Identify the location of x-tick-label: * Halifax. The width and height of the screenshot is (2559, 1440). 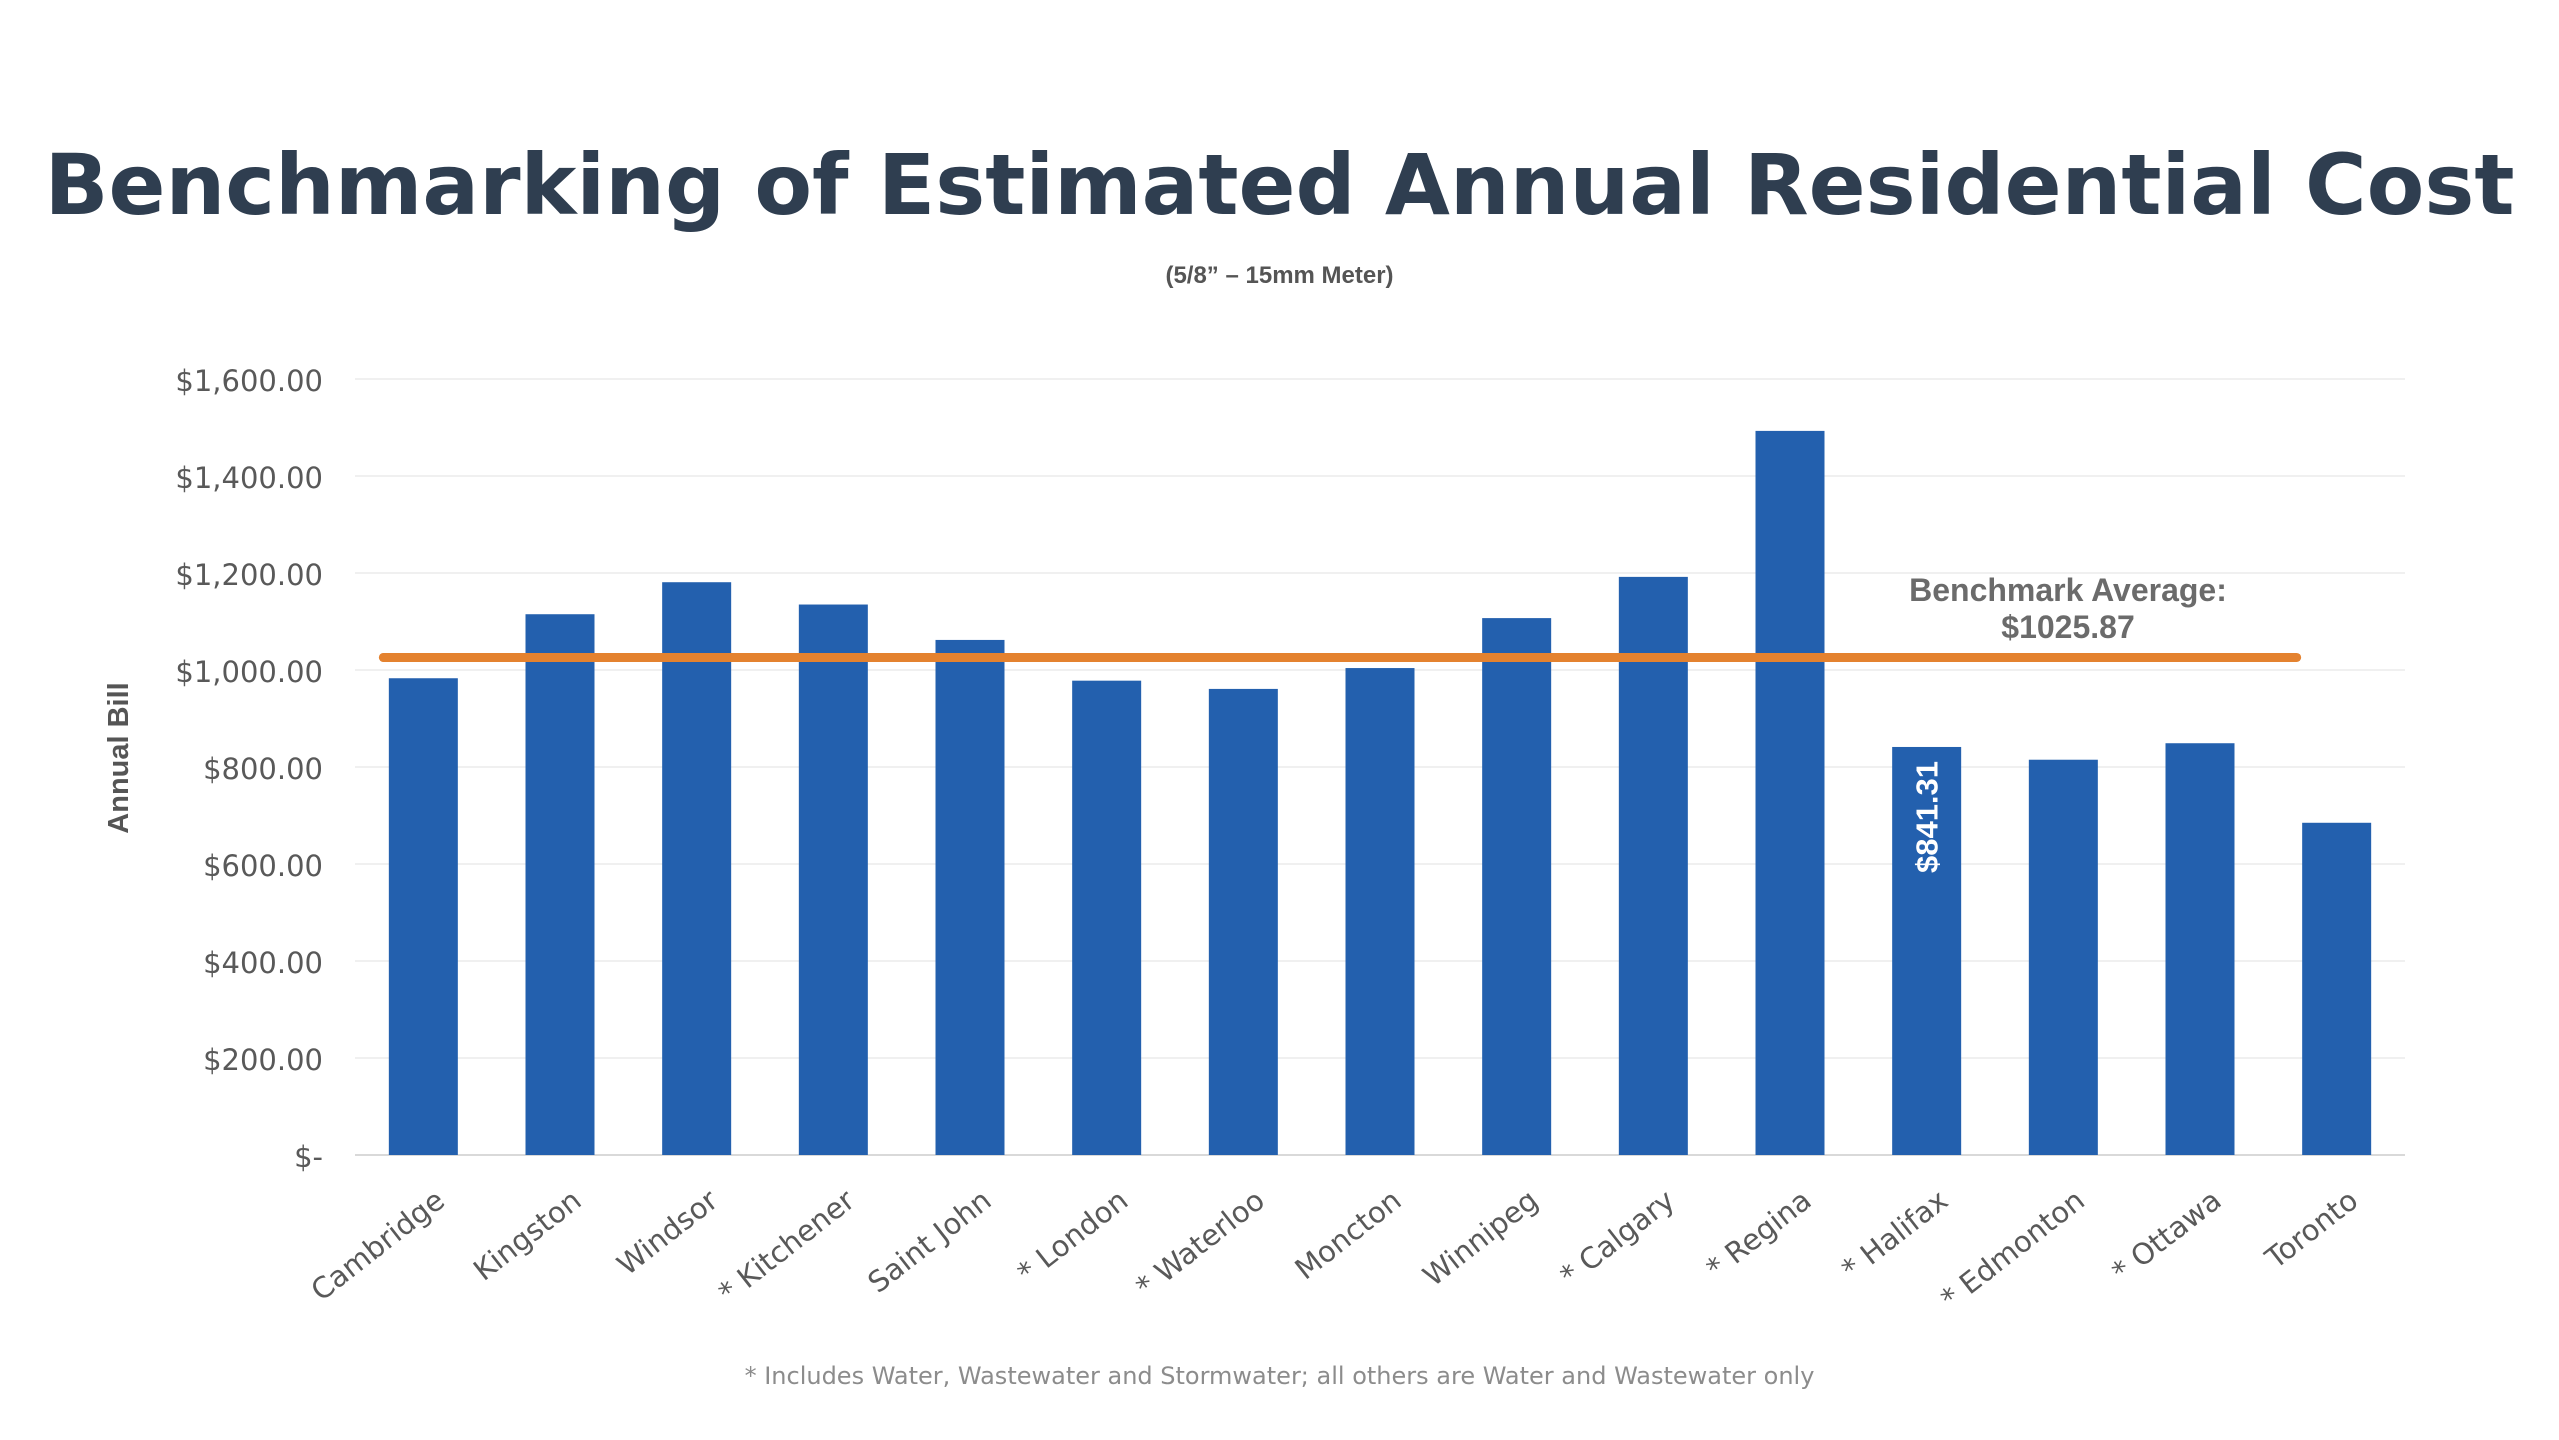
(1894, 1234).